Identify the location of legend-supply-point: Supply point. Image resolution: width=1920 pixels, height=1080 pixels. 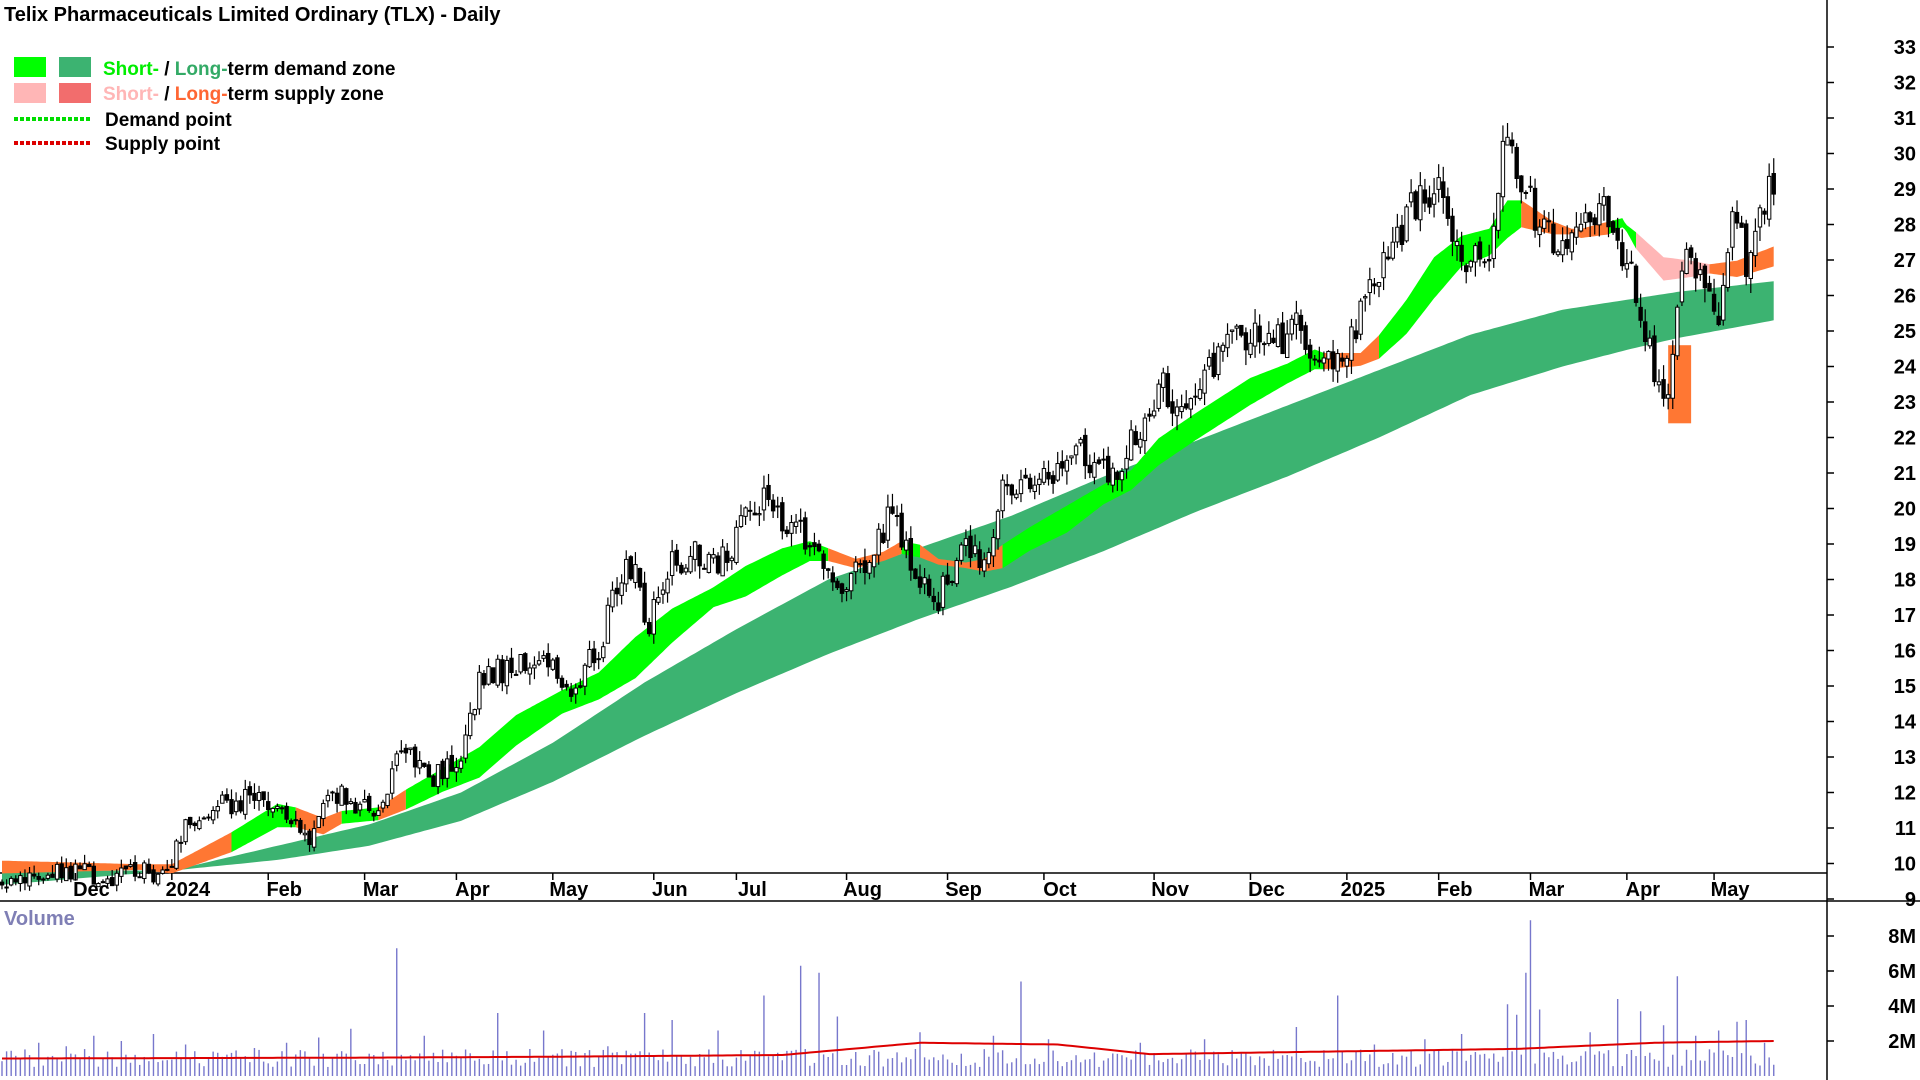
(163, 144).